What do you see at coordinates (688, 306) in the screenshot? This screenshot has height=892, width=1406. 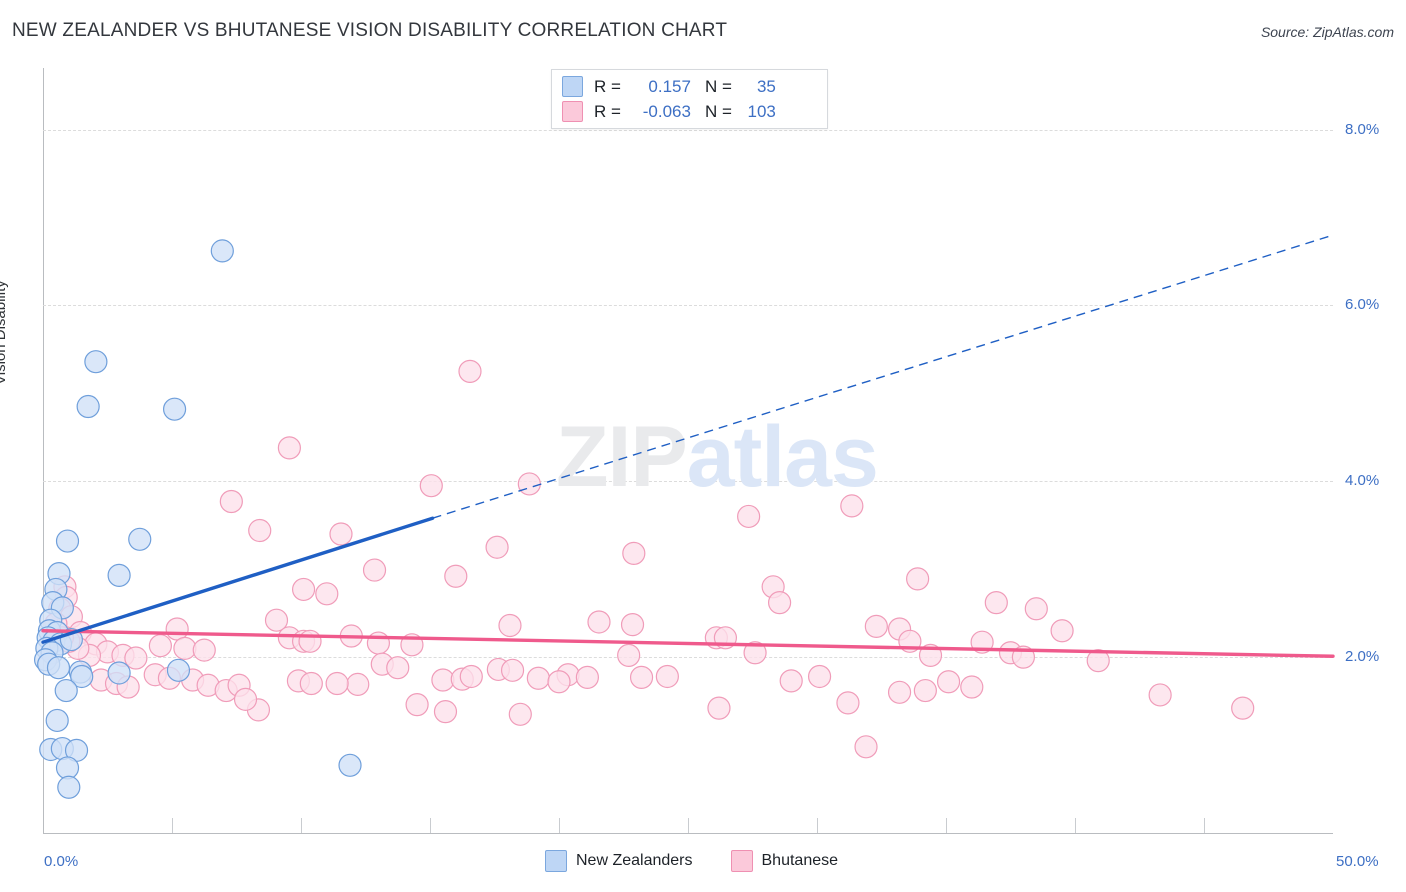 I see `gridline-6.0%` at bounding box center [688, 306].